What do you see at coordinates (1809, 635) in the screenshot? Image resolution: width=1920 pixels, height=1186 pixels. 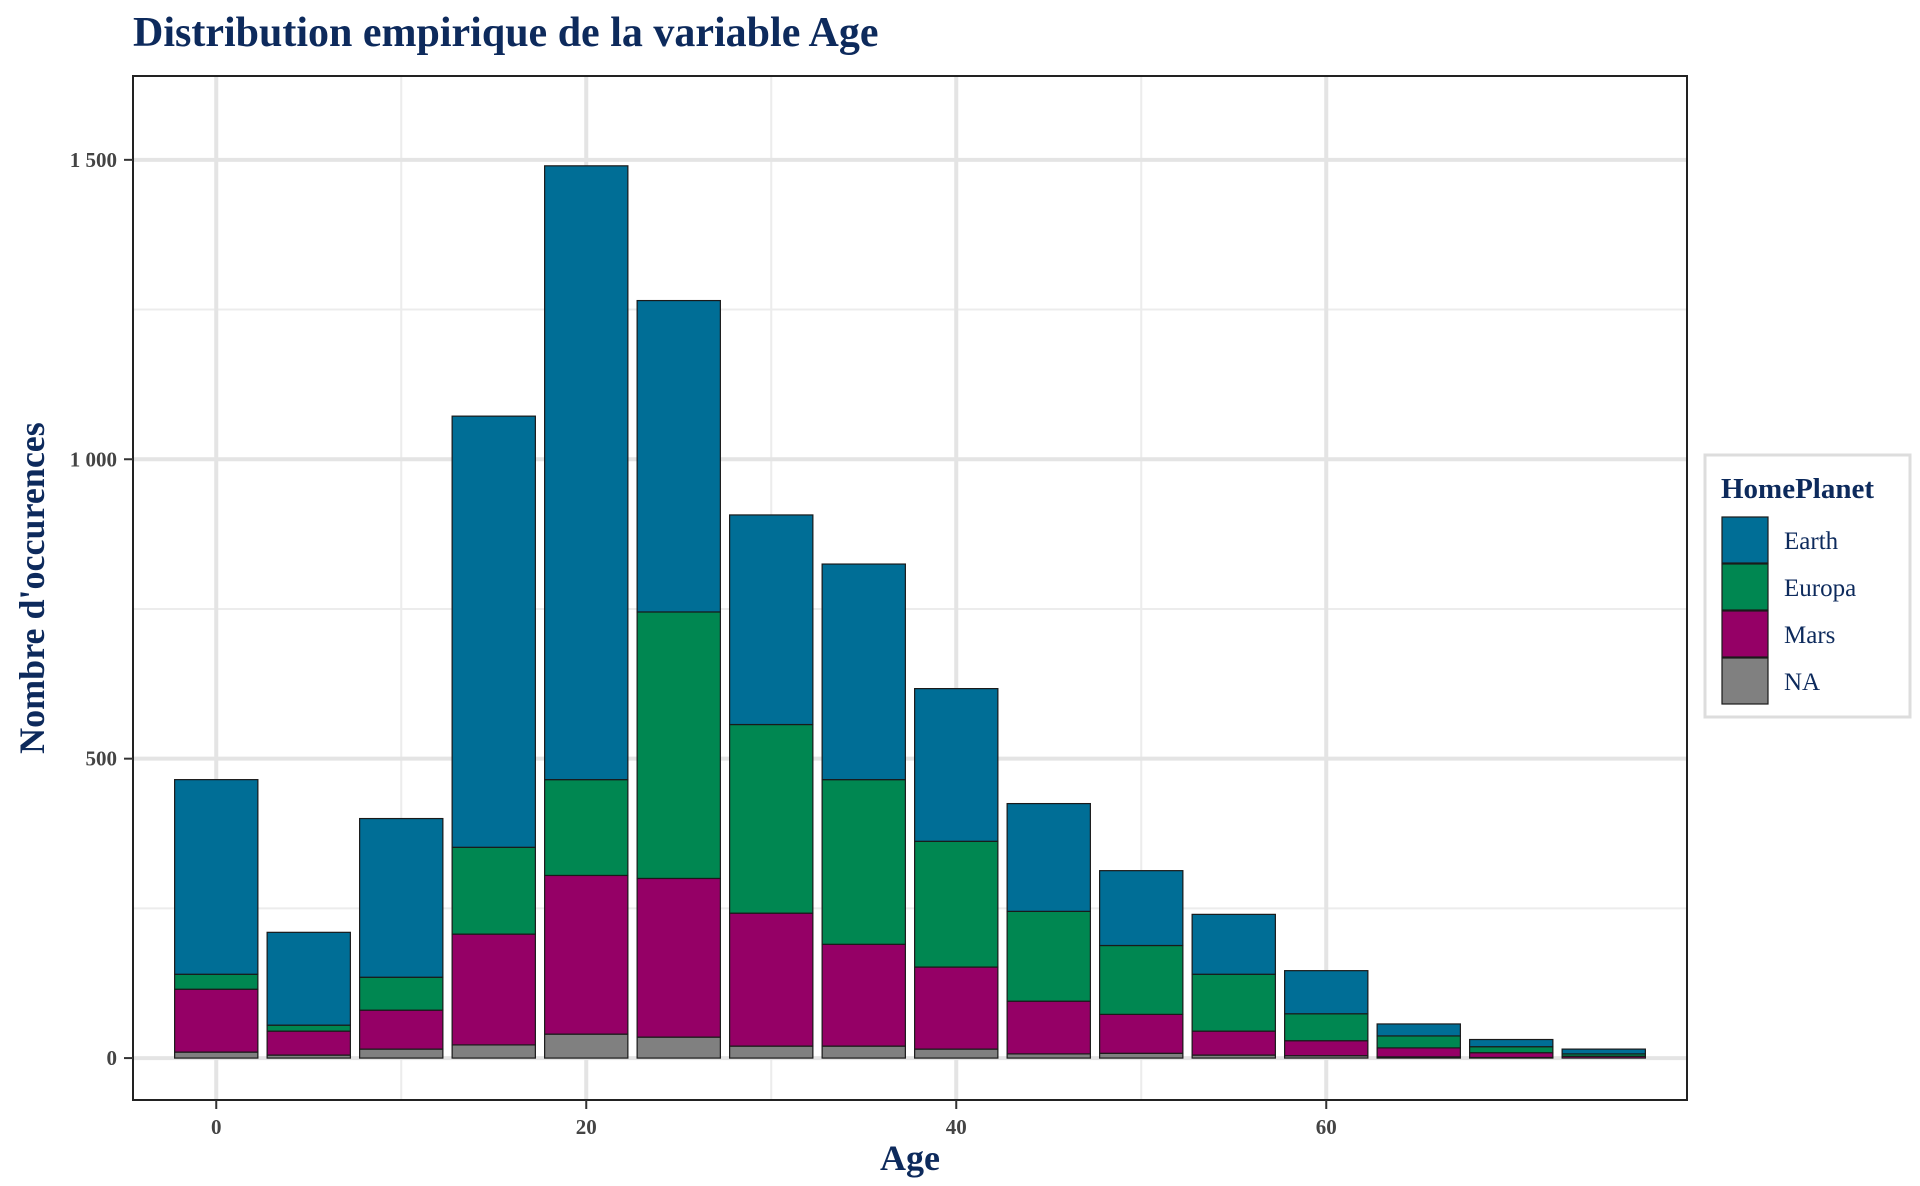 I see `legend-label-mars: Mars` at bounding box center [1809, 635].